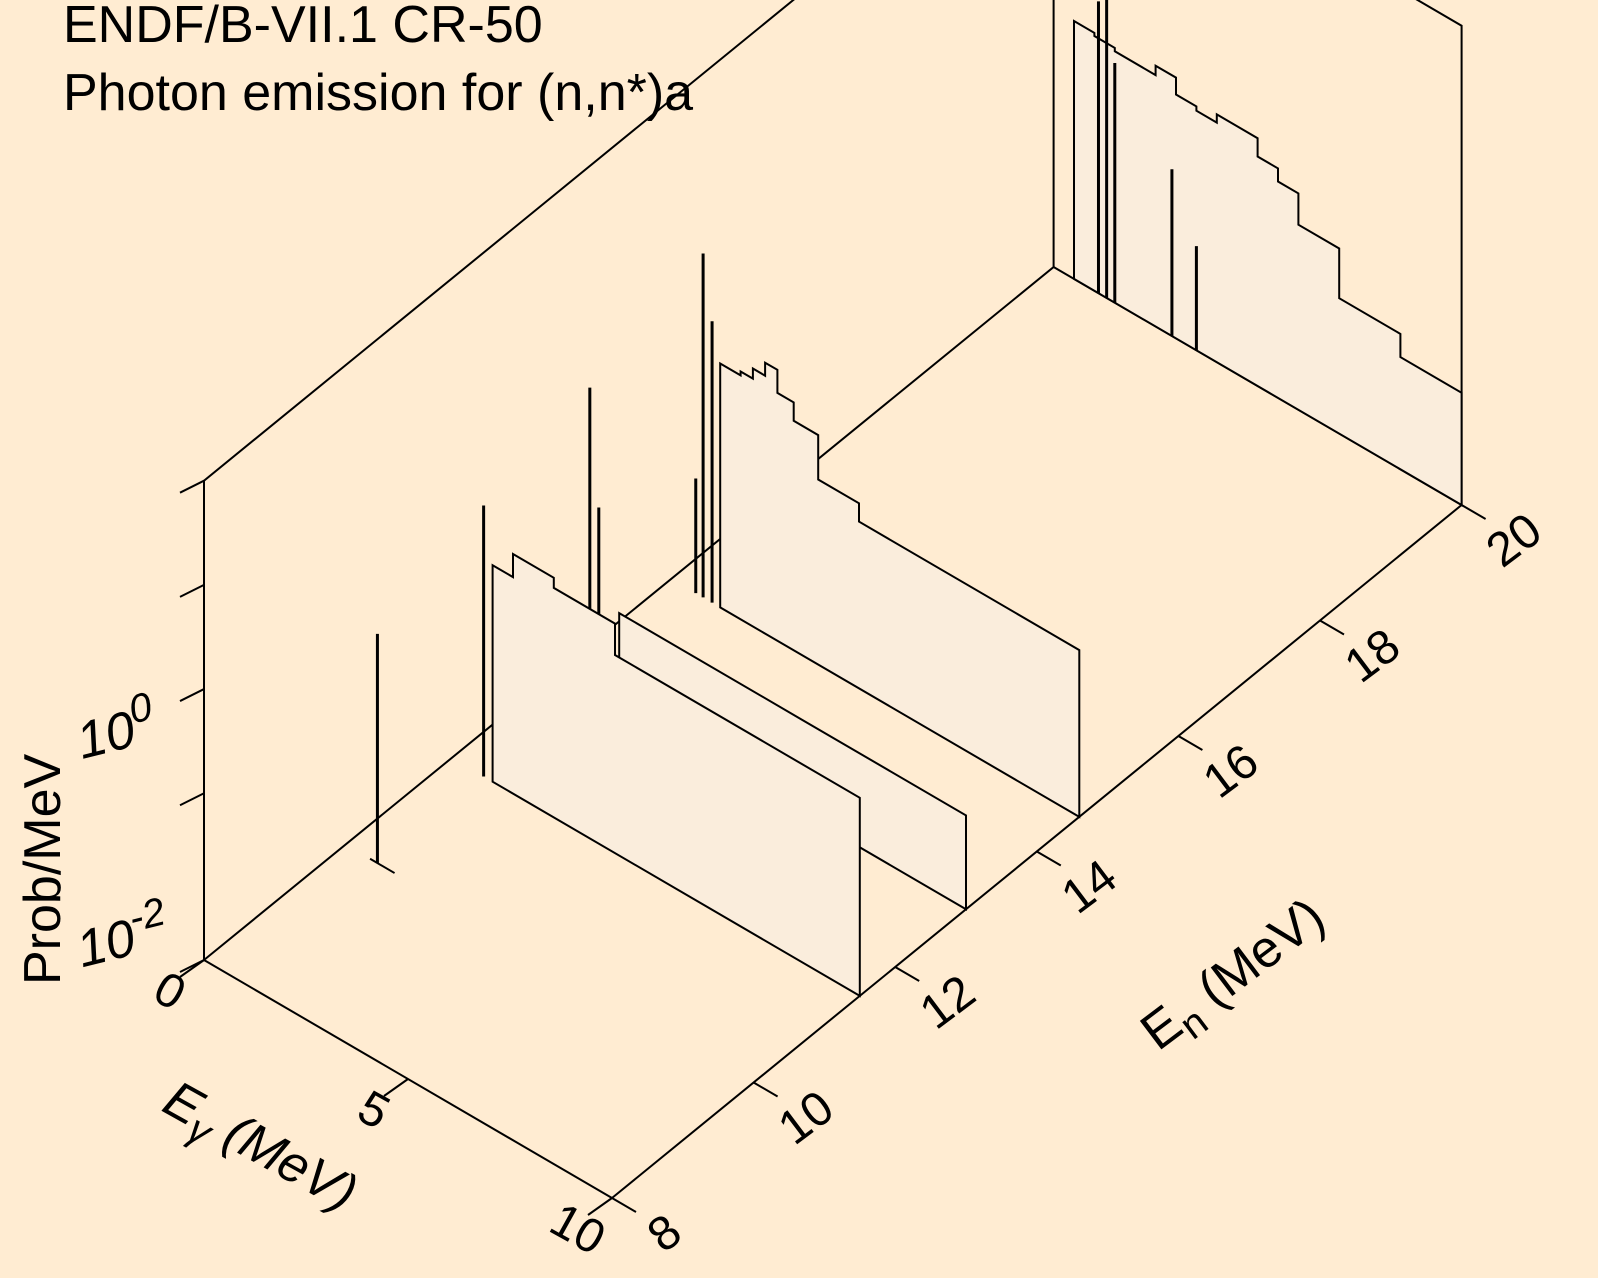 The height and width of the screenshot is (1278, 1598). I want to click on chart-title-line-1: ENDF/B-VII.1 CR-50, so click(303, 27).